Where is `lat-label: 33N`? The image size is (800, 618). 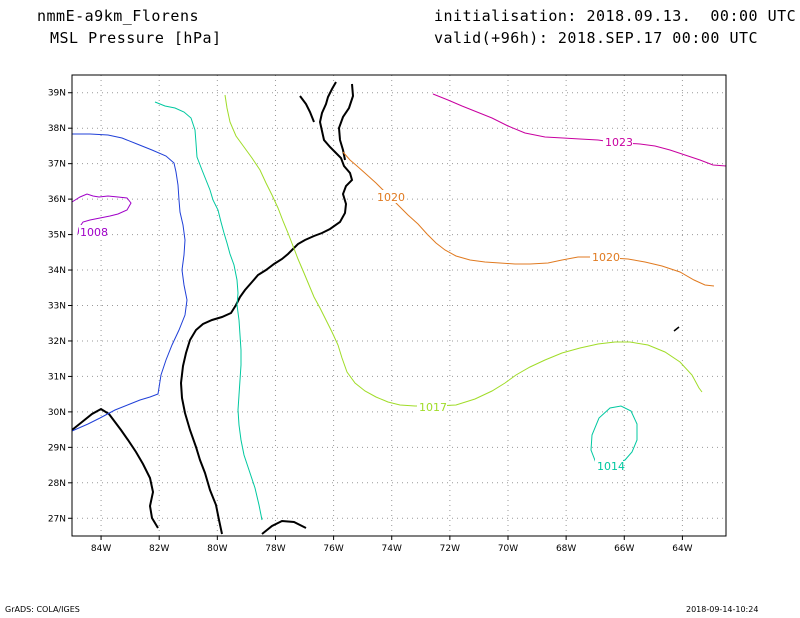 lat-label: 33N is located at coordinates (57, 307).